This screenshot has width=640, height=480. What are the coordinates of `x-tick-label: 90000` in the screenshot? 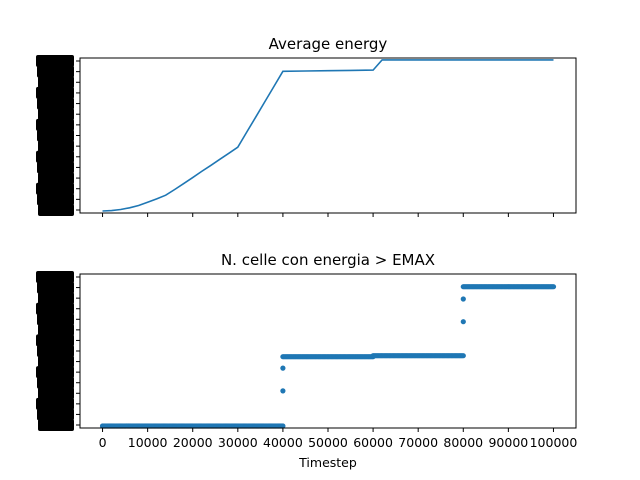 It's located at (508, 442).